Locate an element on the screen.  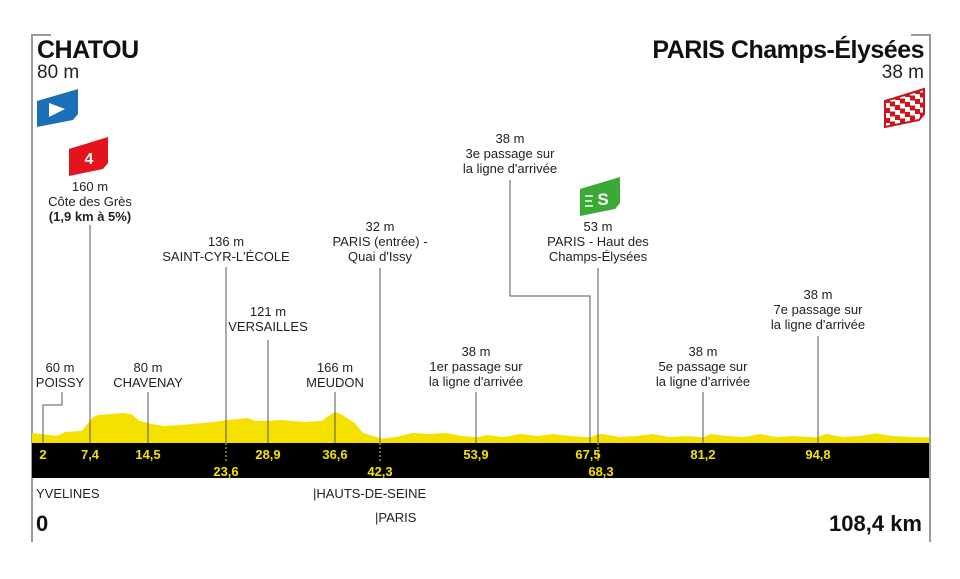
km-marker: 7,4 is located at coordinates (90, 454).